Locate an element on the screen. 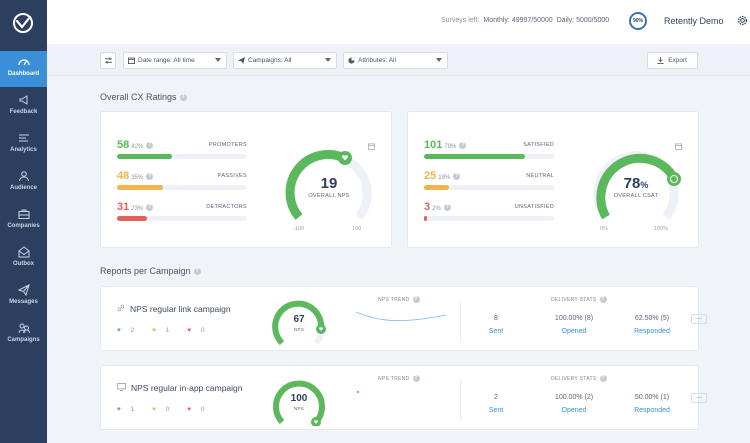 Image resolution: width=750 pixels, height=443 pixels. download-icon is located at coordinates (660, 60).